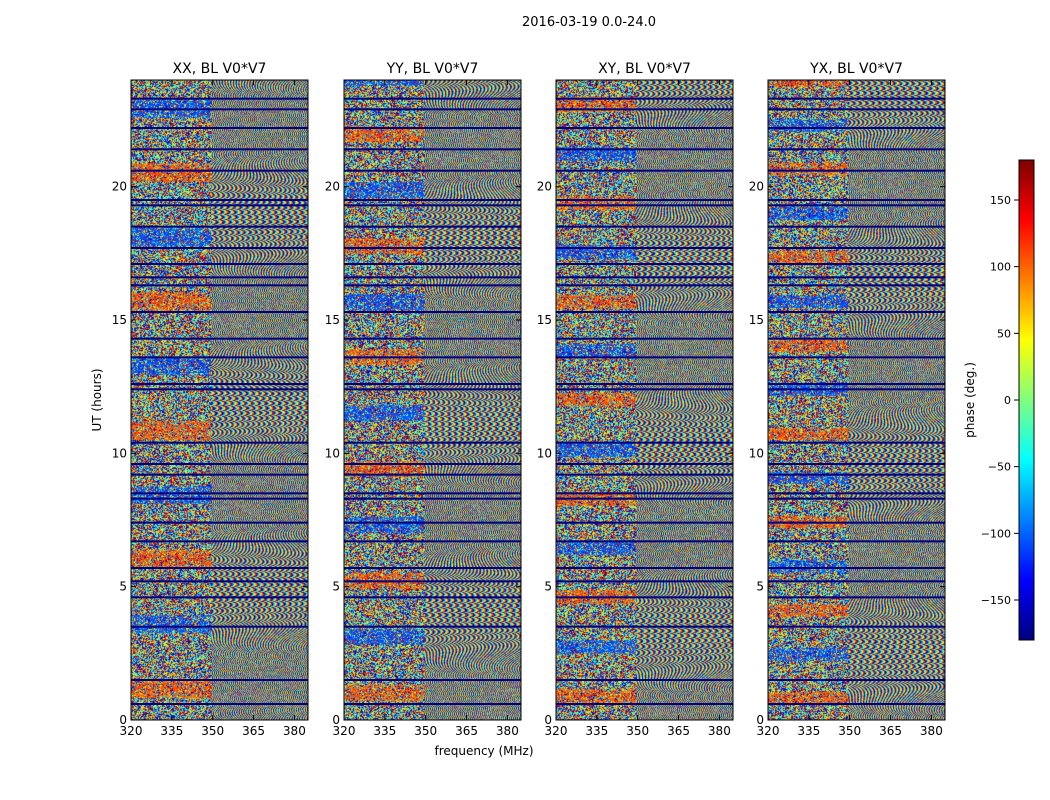  Describe the element at coordinates (466, 731) in the screenshot. I see `x-tick-label: 365` at that location.